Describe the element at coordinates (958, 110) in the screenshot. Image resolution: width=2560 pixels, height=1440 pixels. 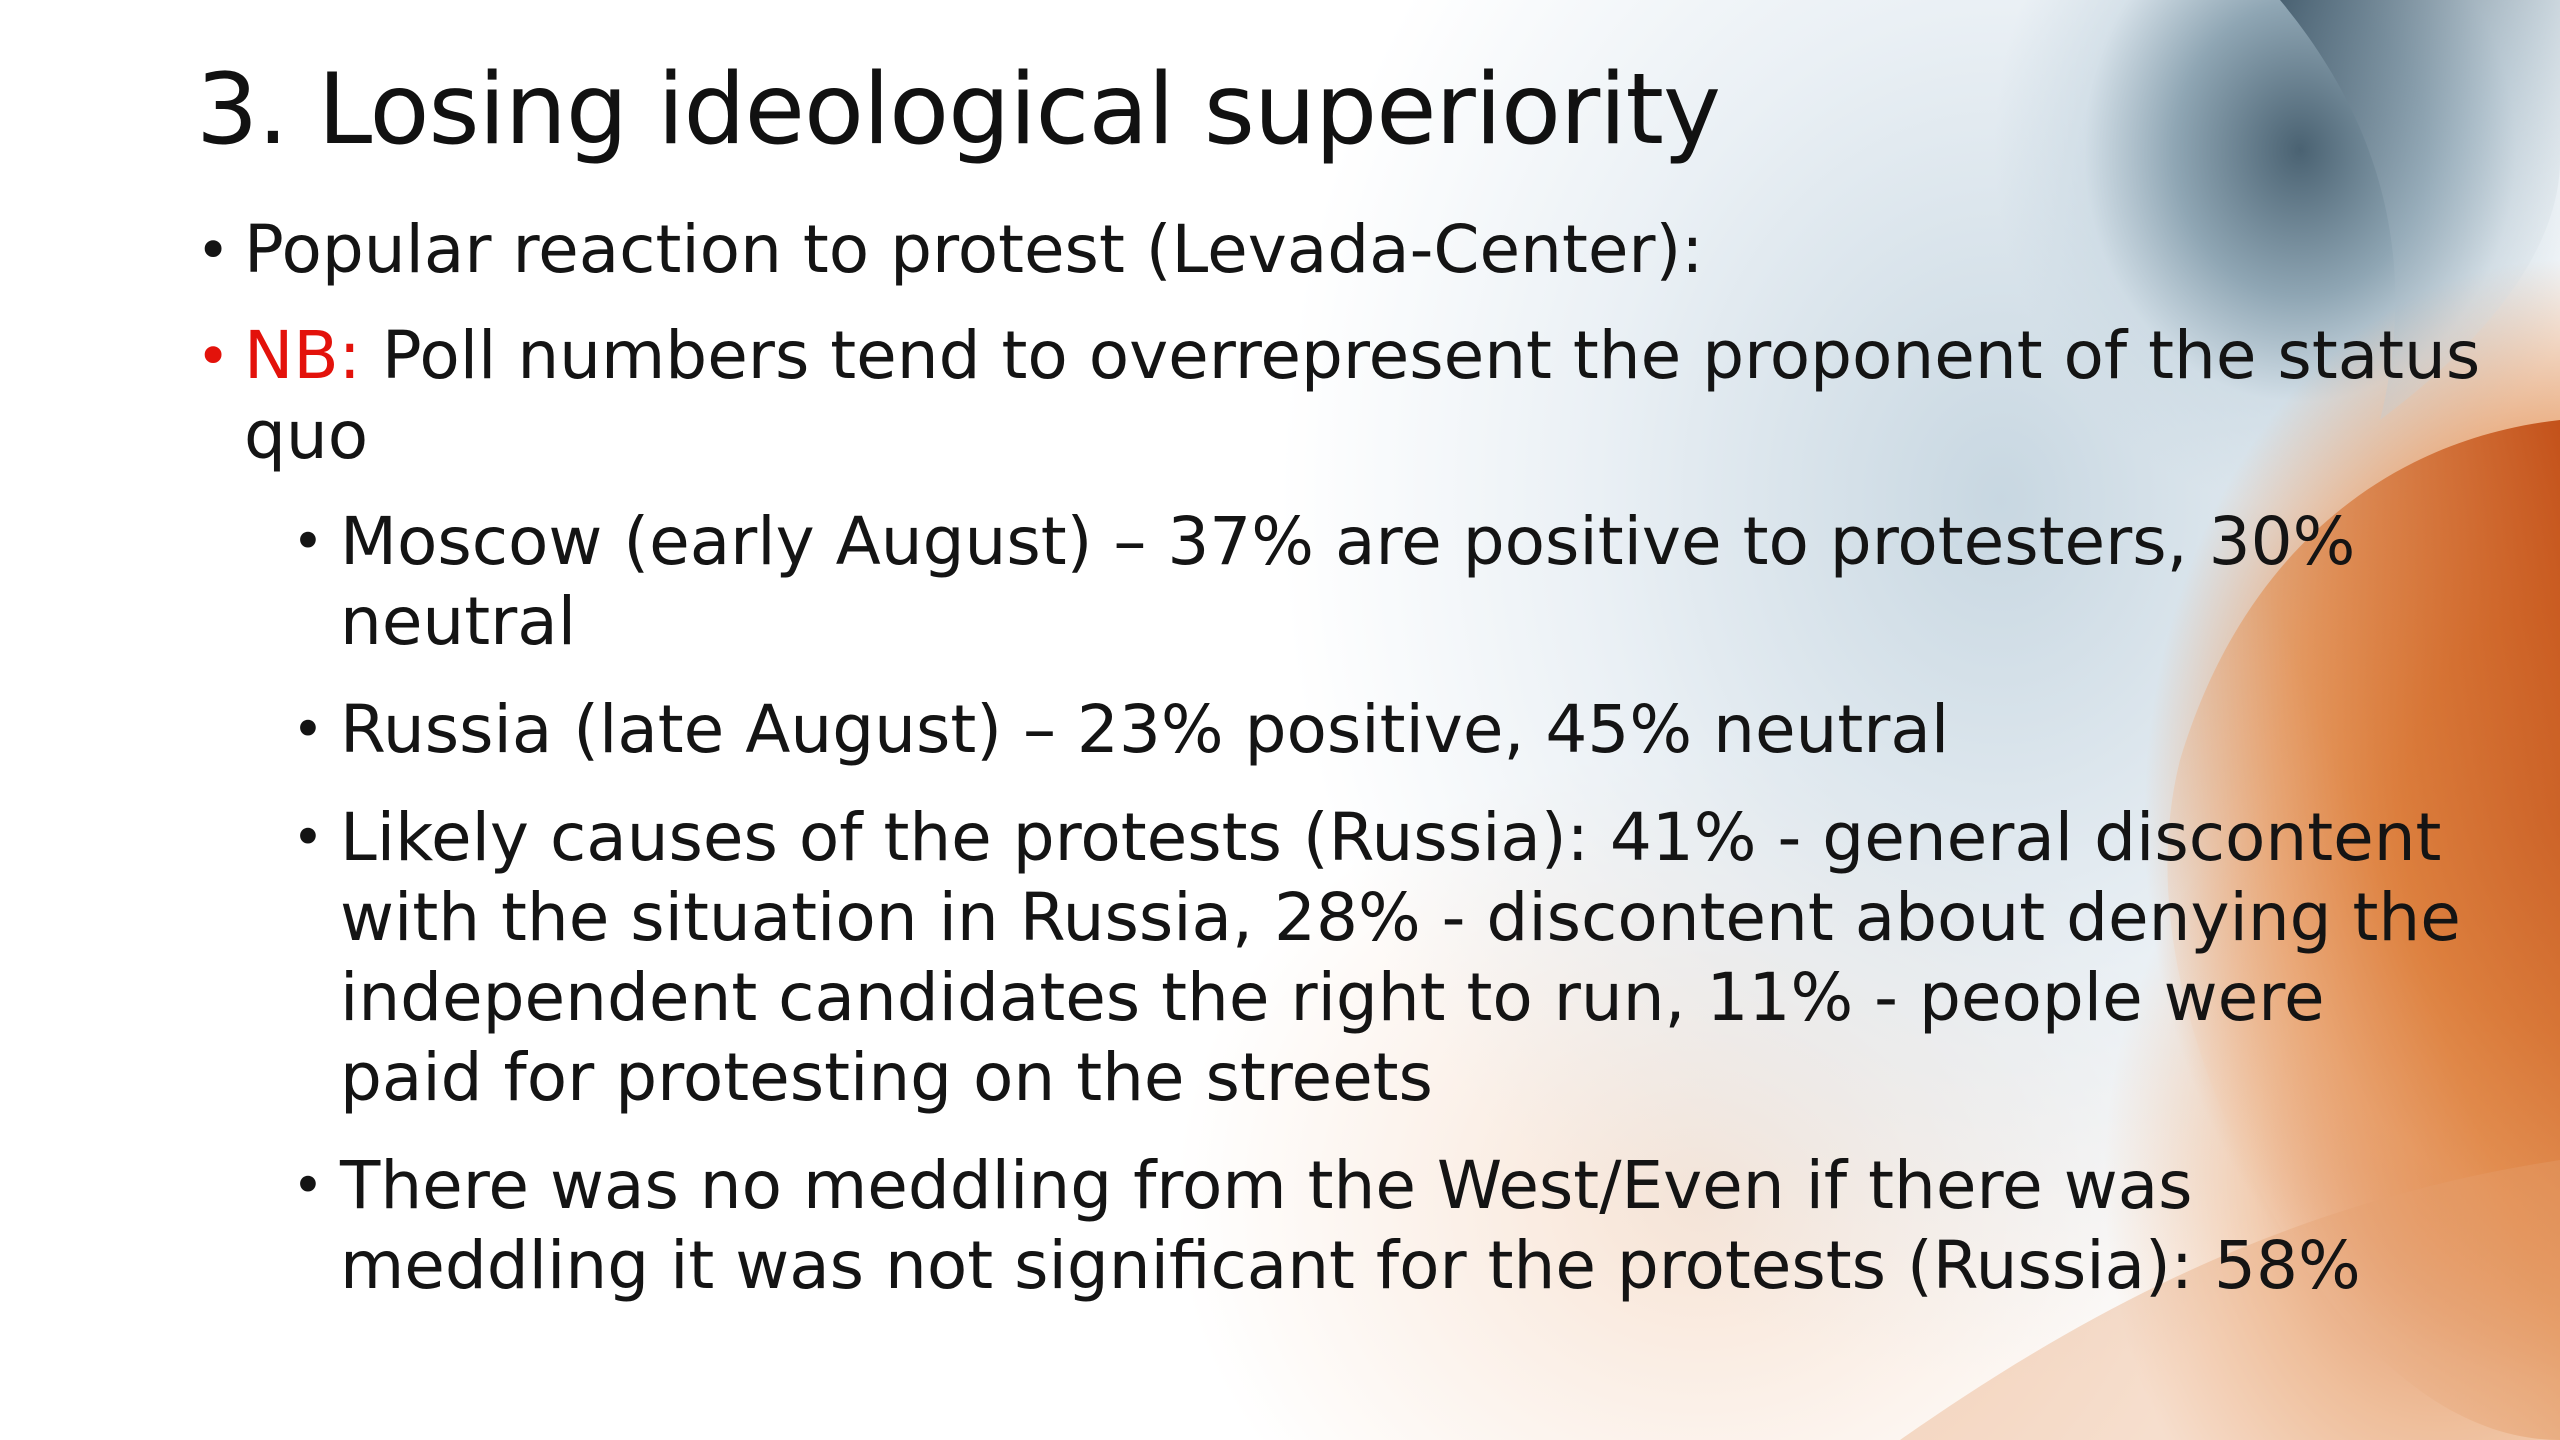
I see `slide-title: 3. Losing ideological superiority` at that location.